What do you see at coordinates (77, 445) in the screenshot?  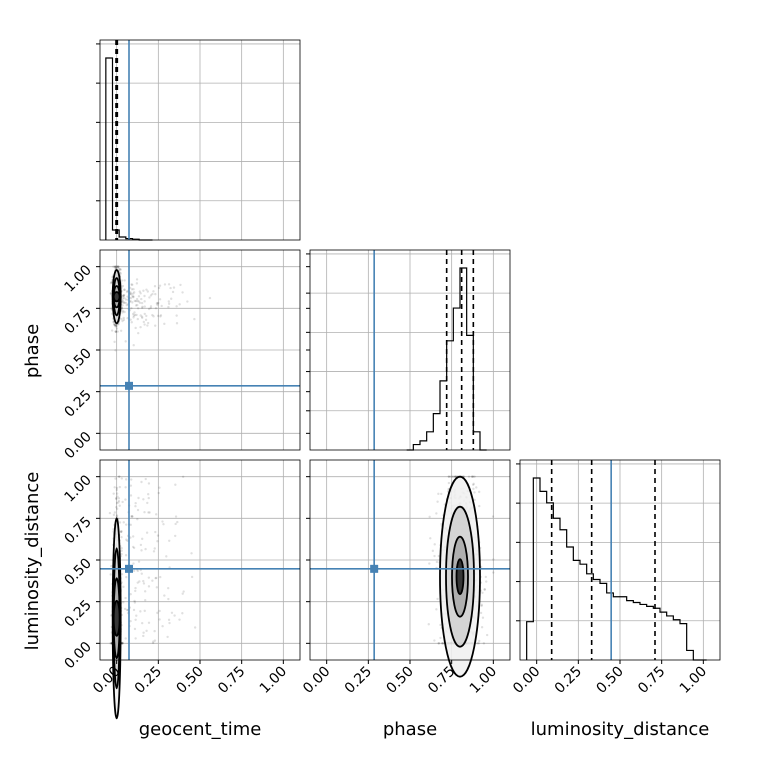 I see `y-tick-label: 0.00` at bounding box center [77, 445].